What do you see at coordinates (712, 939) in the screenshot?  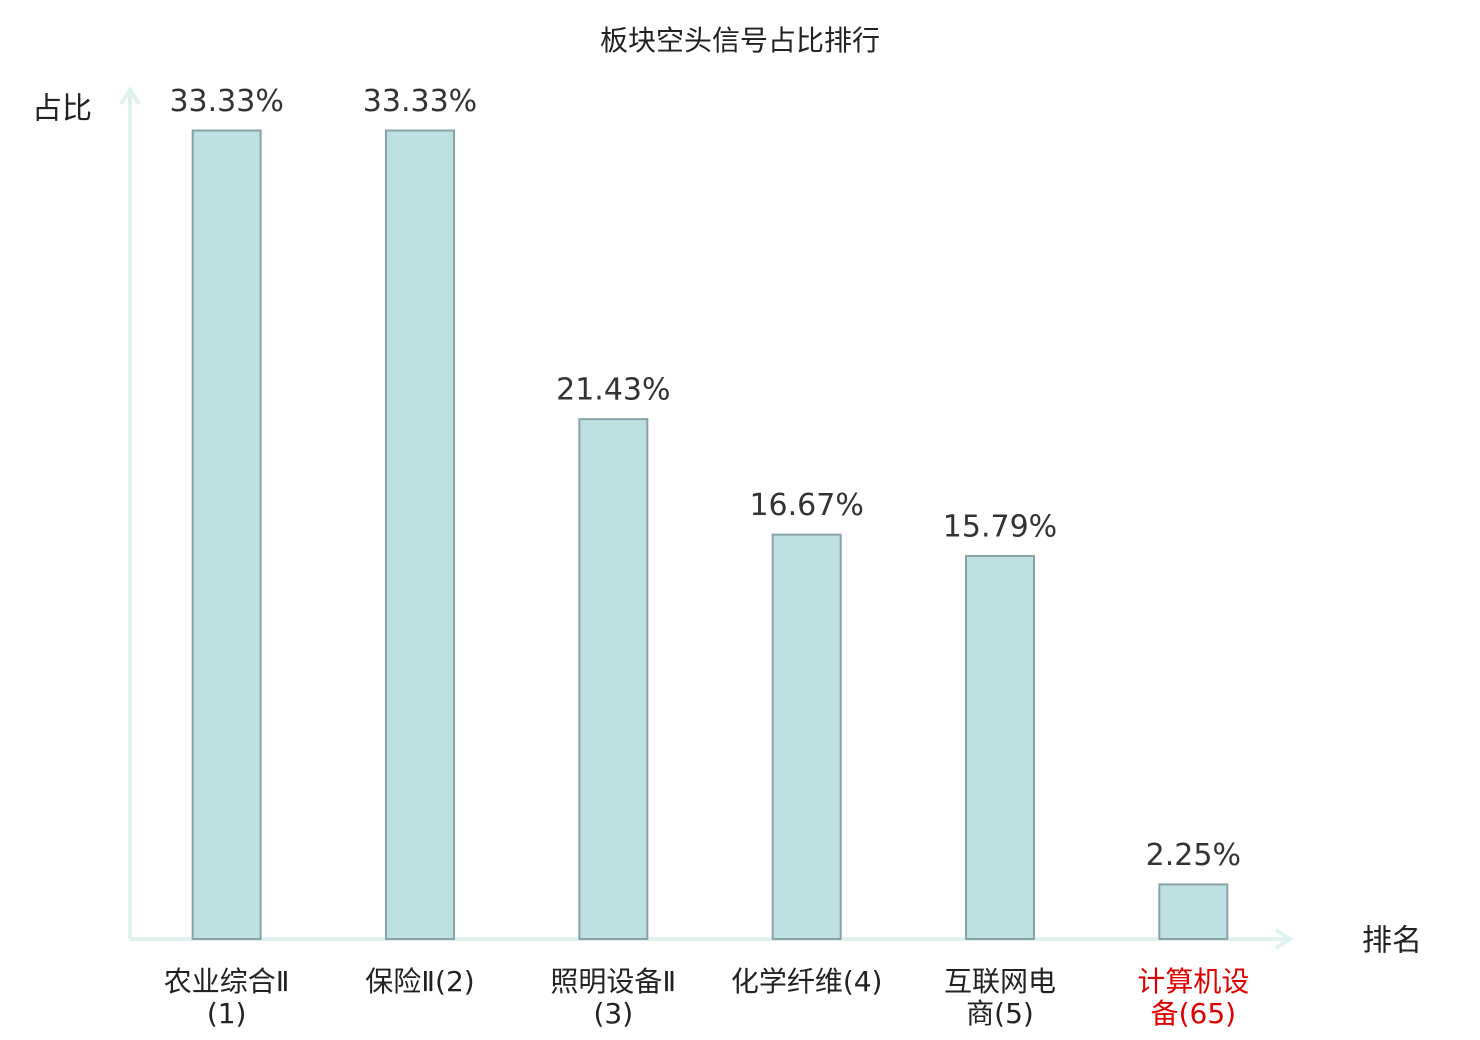 I see `x-axis` at bounding box center [712, 939].